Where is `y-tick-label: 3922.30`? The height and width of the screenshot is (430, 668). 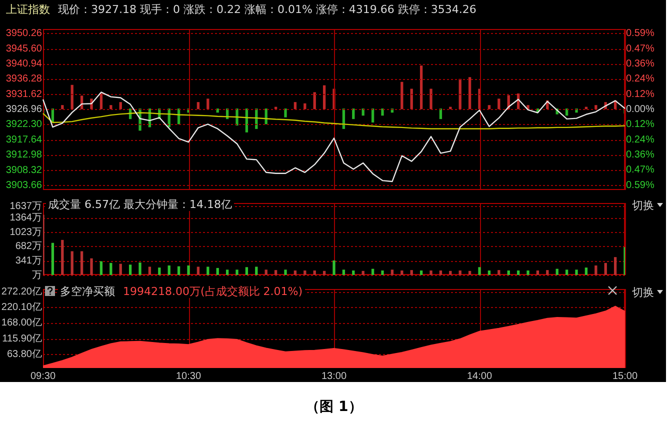 y-tick-label: 3922.30 is located at coordinates (24, 124).